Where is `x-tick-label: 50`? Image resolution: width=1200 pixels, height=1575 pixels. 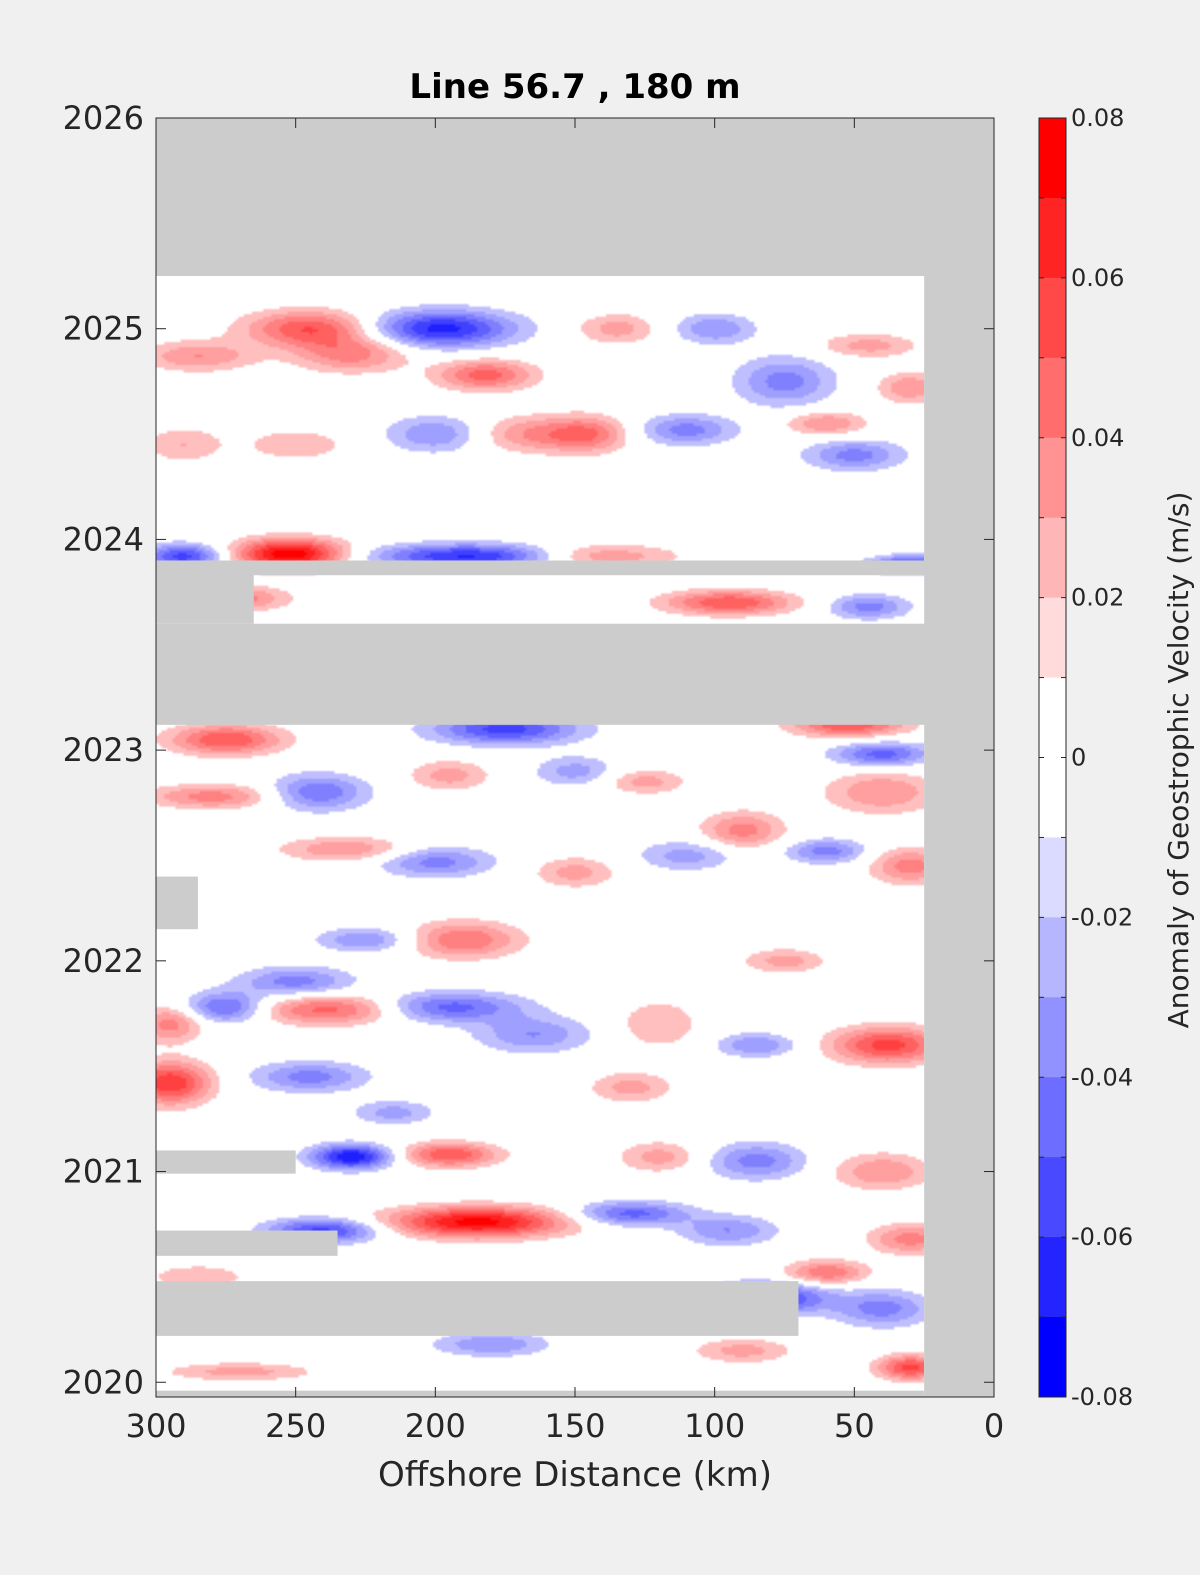 x-tick-label: 50 is located at coordinates (854, 1426).